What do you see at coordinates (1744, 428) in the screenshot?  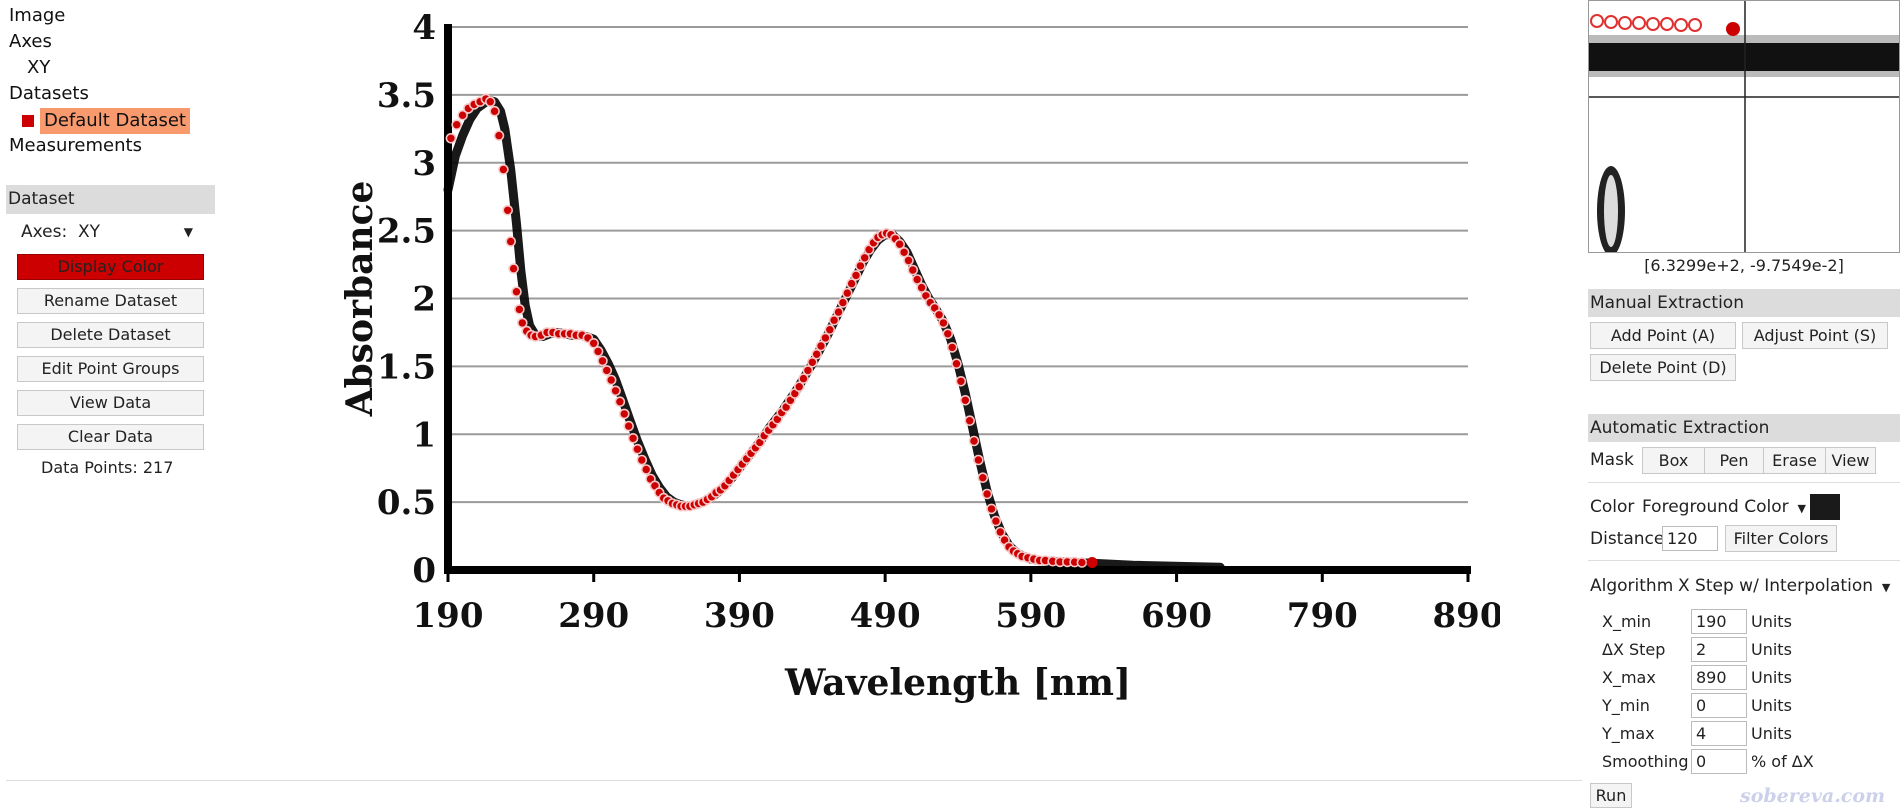 I see `automatic-extraction-header: Automatic Extraction` at bounding box center [1744, 428].